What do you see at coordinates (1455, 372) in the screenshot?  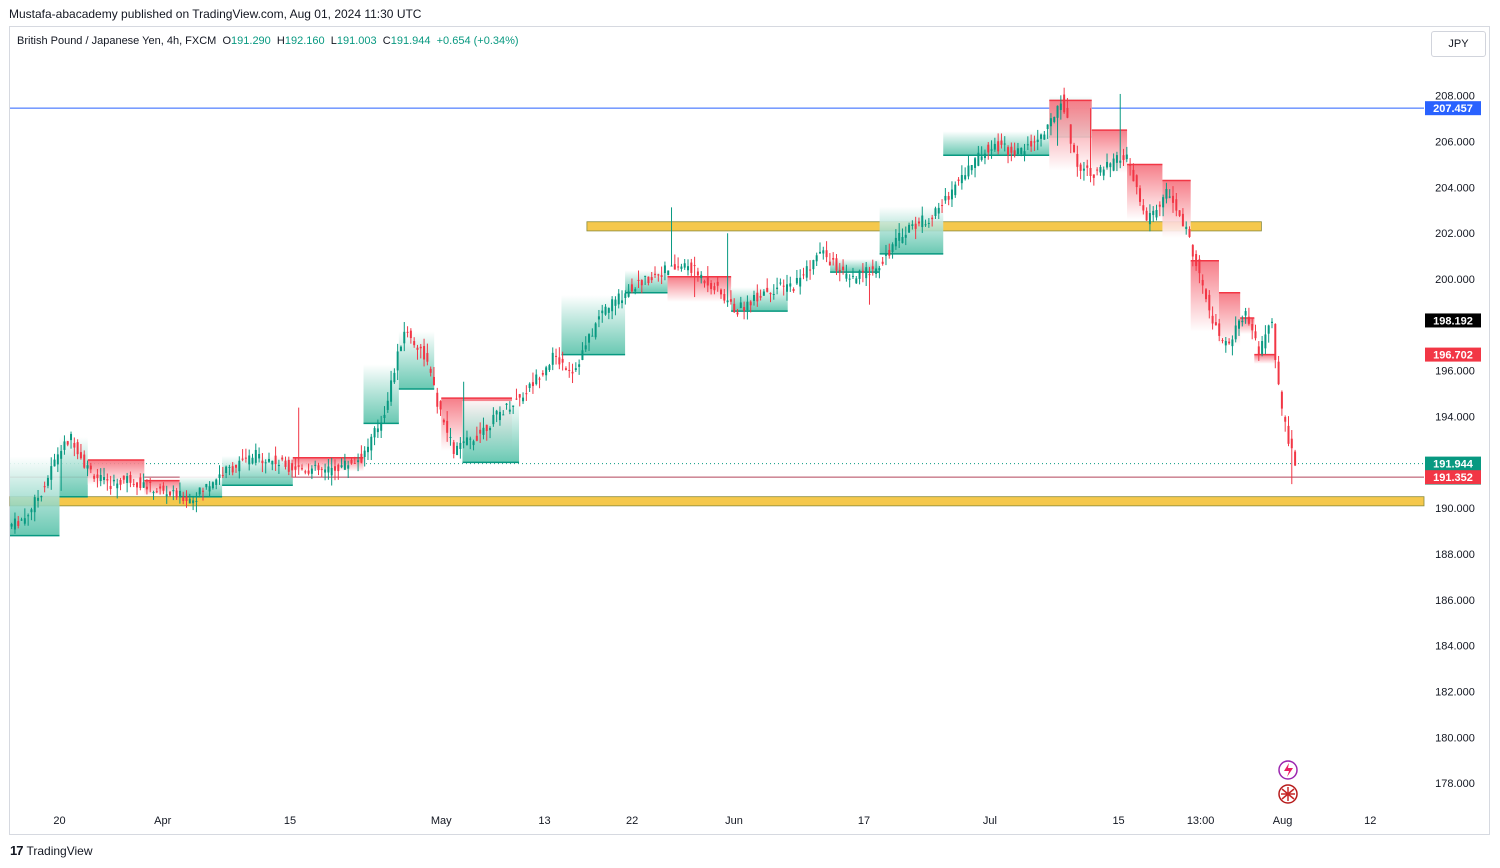 I see `y-tick-label: 196.000` at bounding box center [1455, 372].